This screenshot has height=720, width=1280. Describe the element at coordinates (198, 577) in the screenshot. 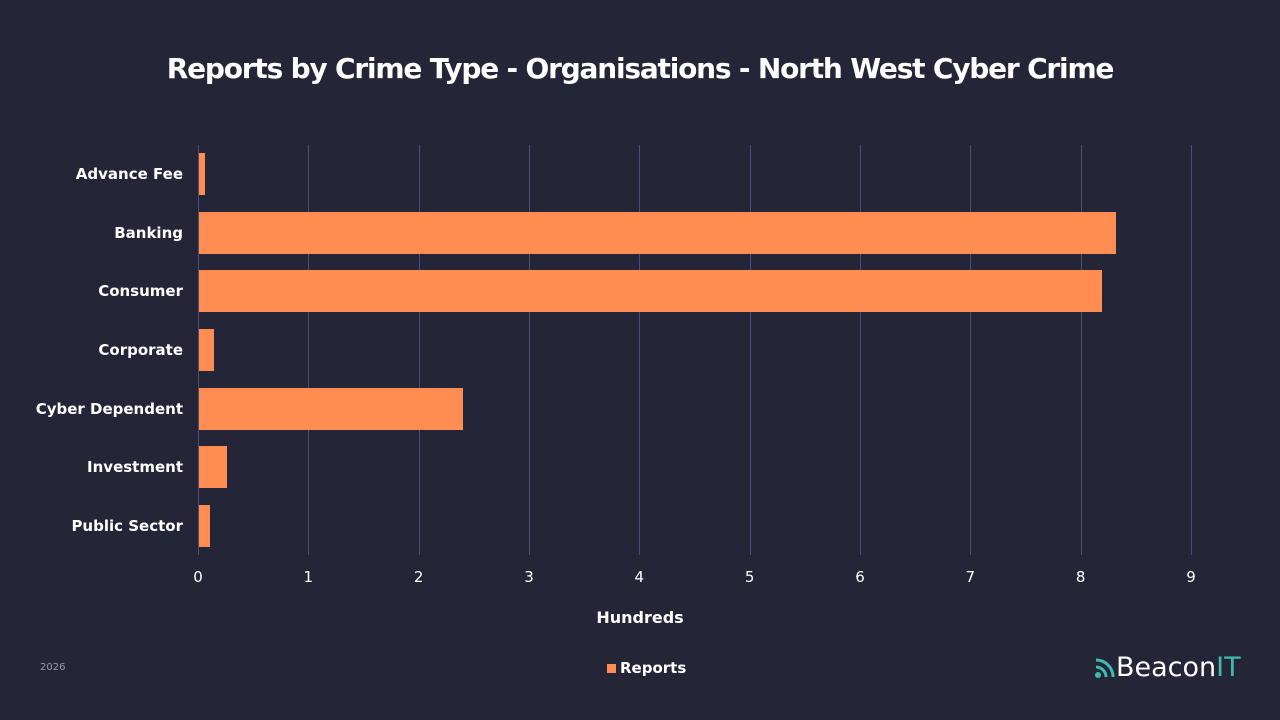

I see `x-tick-label: 0` at that location.